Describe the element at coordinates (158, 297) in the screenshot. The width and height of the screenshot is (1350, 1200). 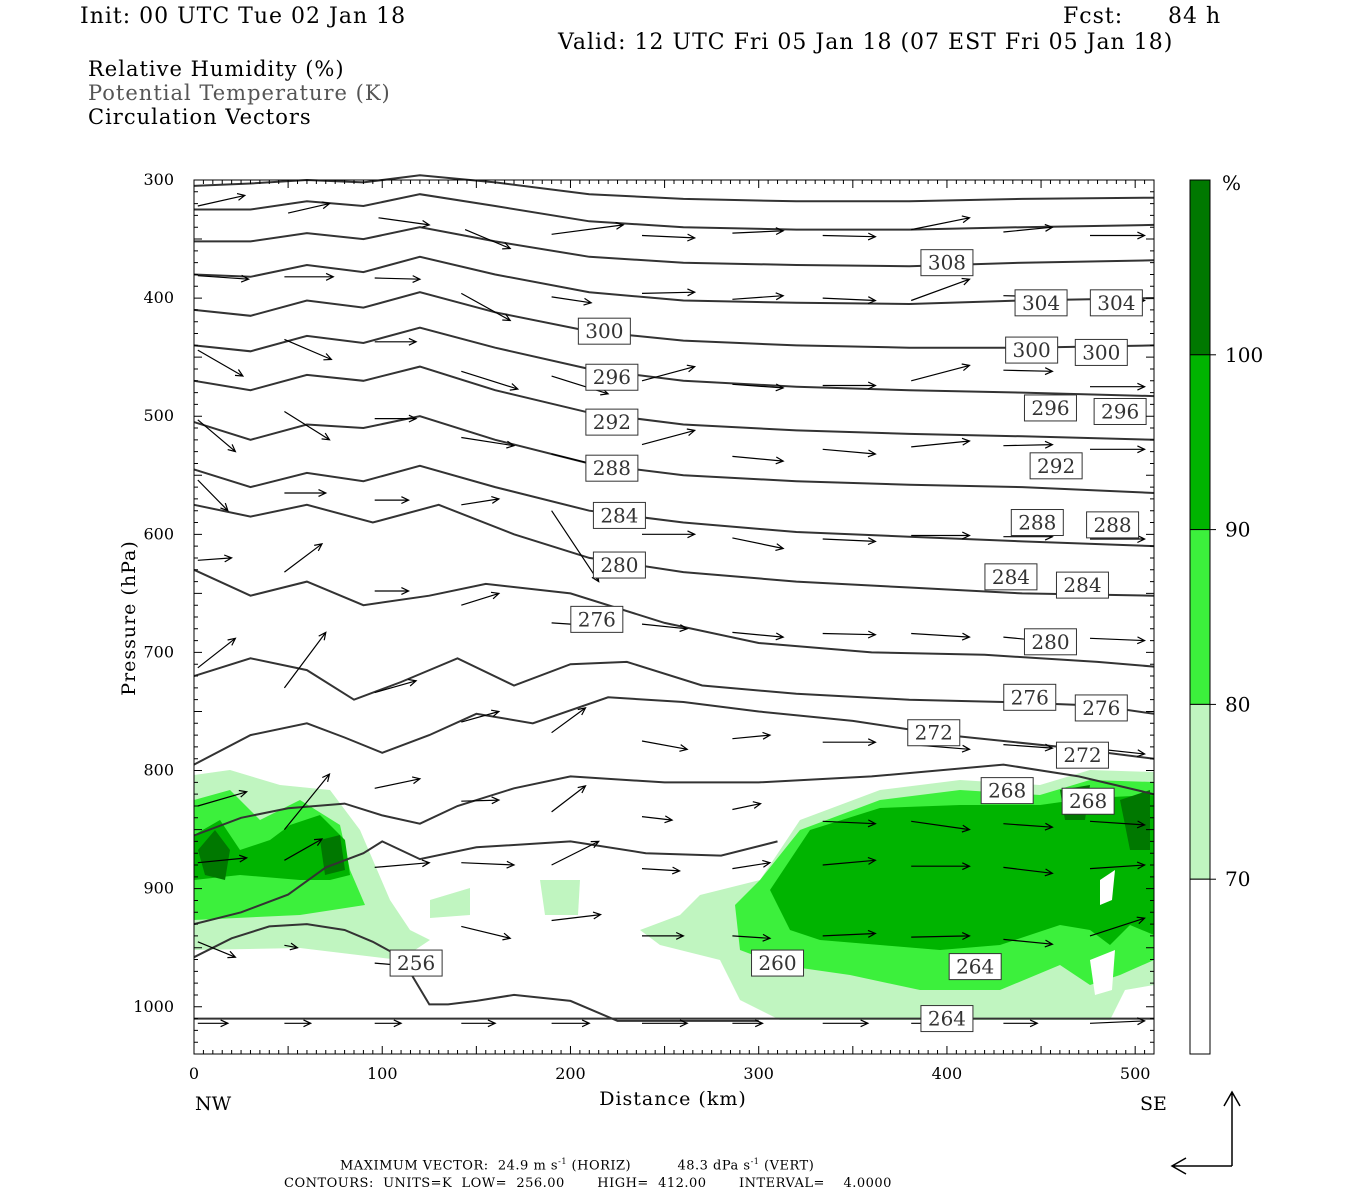
I see `y-tick-label: 400` at that location.